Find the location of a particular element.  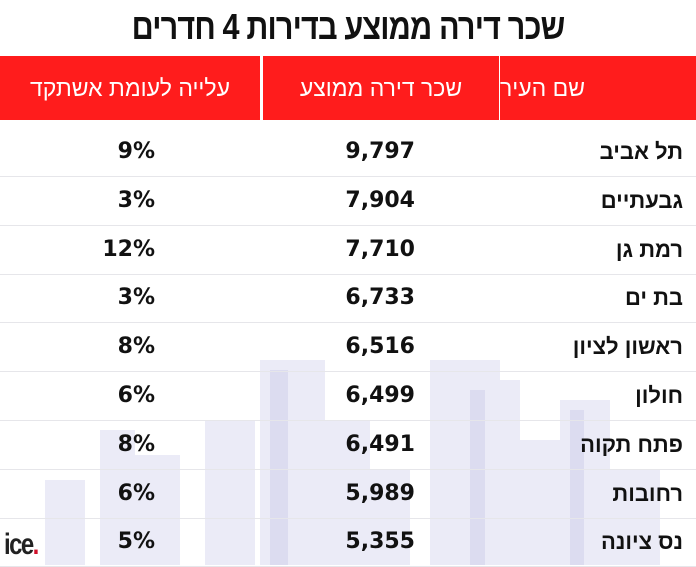

table-row: רחובות 5,989 6% is located at coordinates (348, 494).